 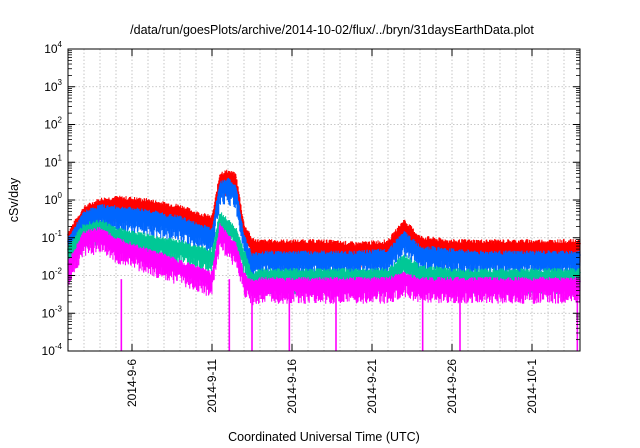 I want to click on y-tick-label: 10⁴, so click(x=53, y=48).